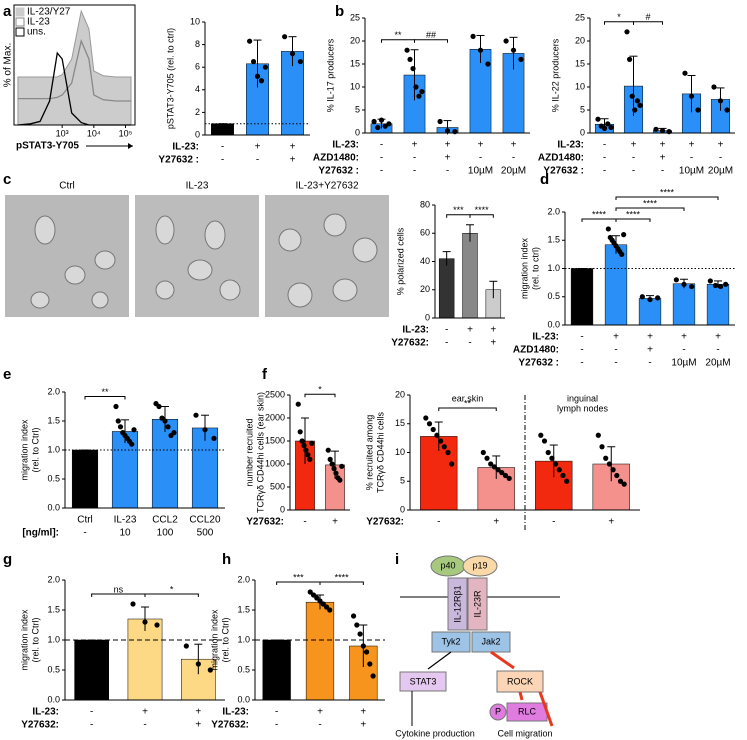 This screenshot has height=740, width=747. I want to click on y-tick-label: 500, so click(277, 486).